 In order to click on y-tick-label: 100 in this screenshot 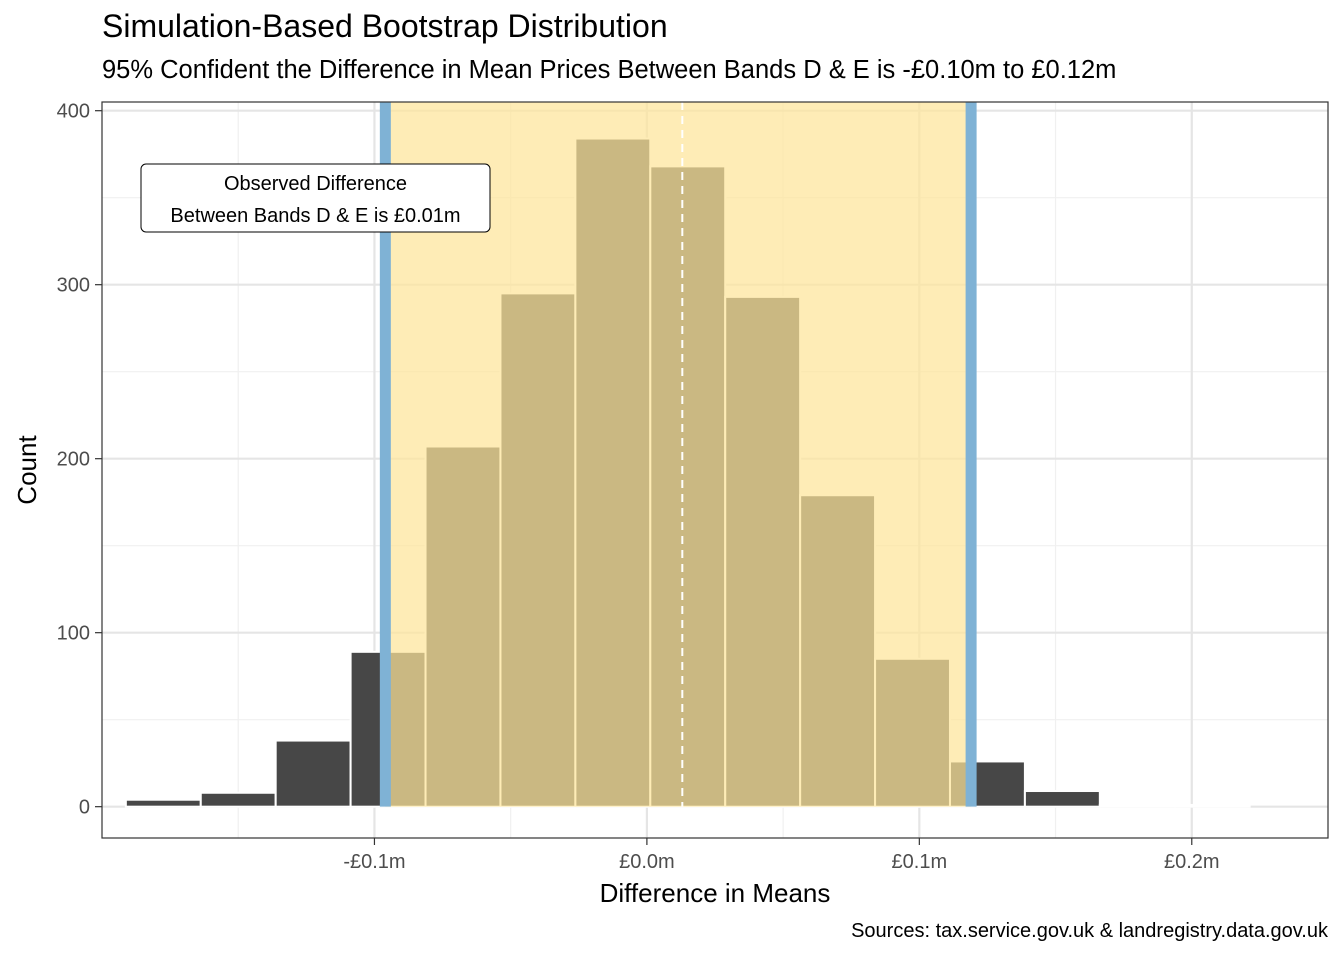, I will do `click(73, 634)`.